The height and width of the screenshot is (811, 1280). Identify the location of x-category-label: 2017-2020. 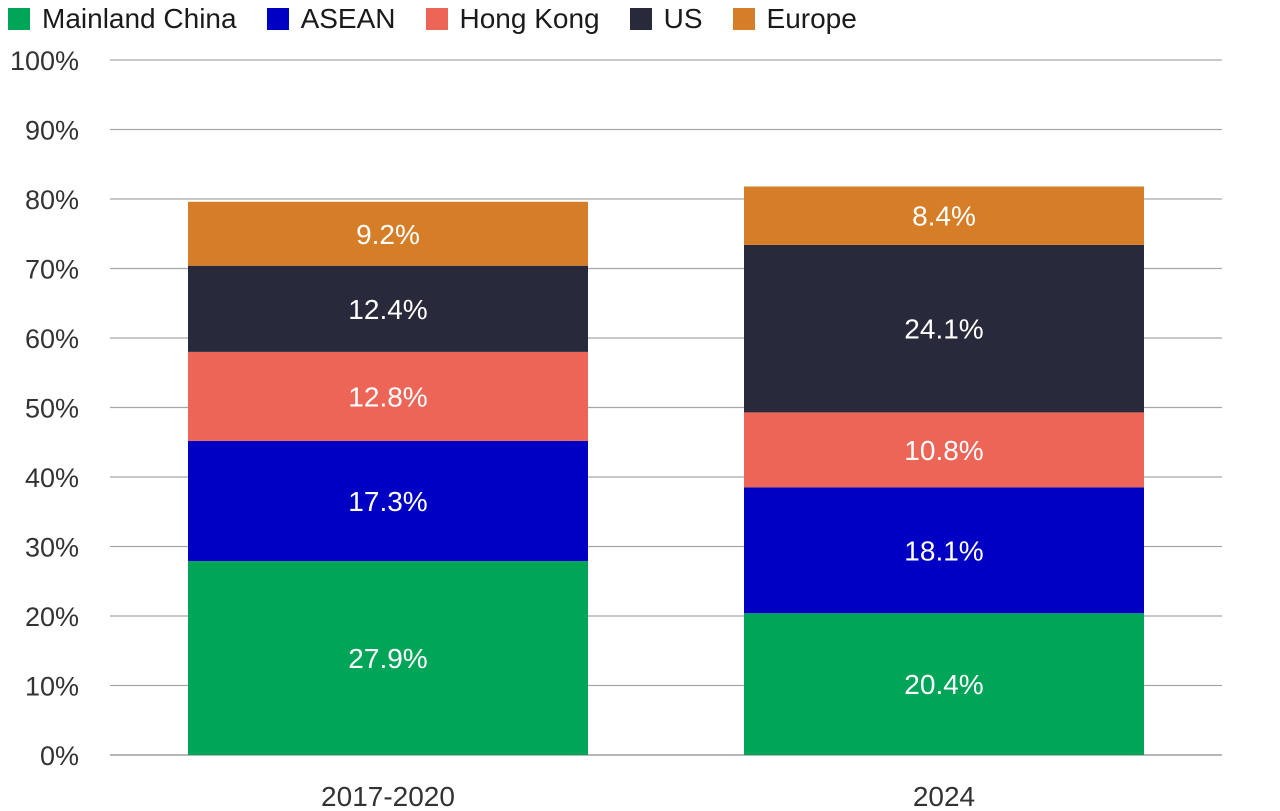
(388, 796).